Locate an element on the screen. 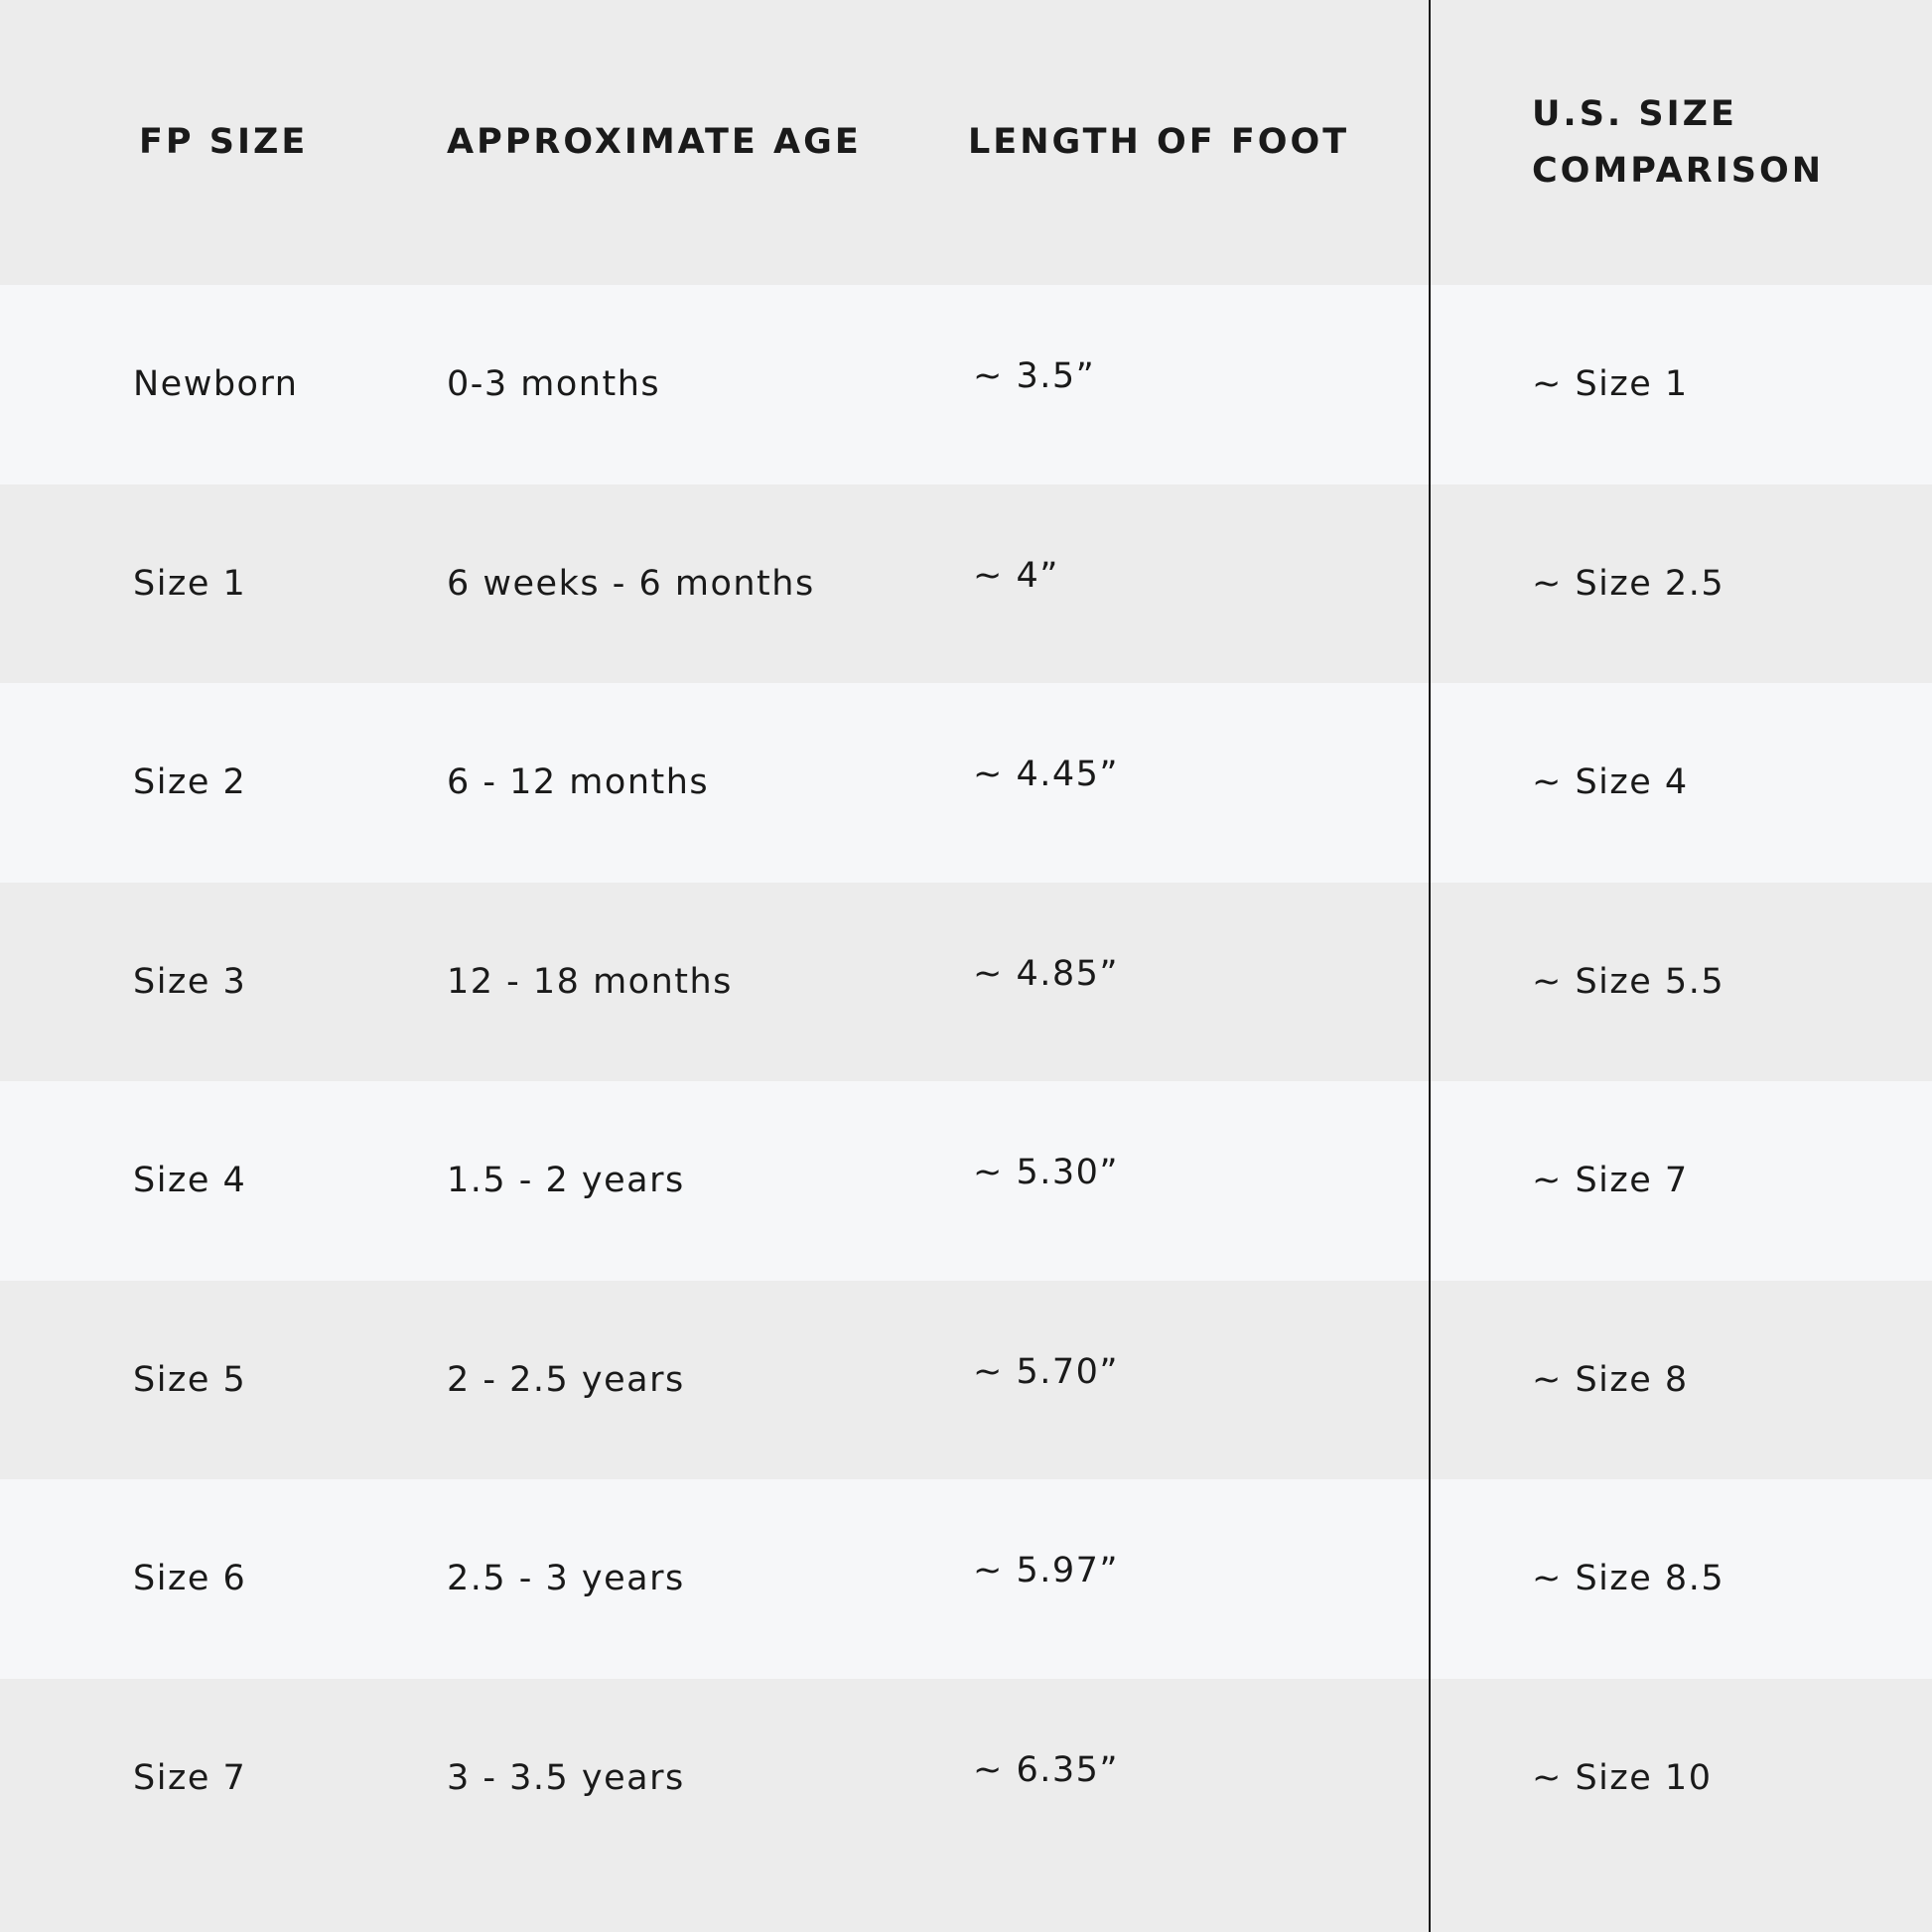  table-cell: Size 3 is located at coordinates (190, 982).